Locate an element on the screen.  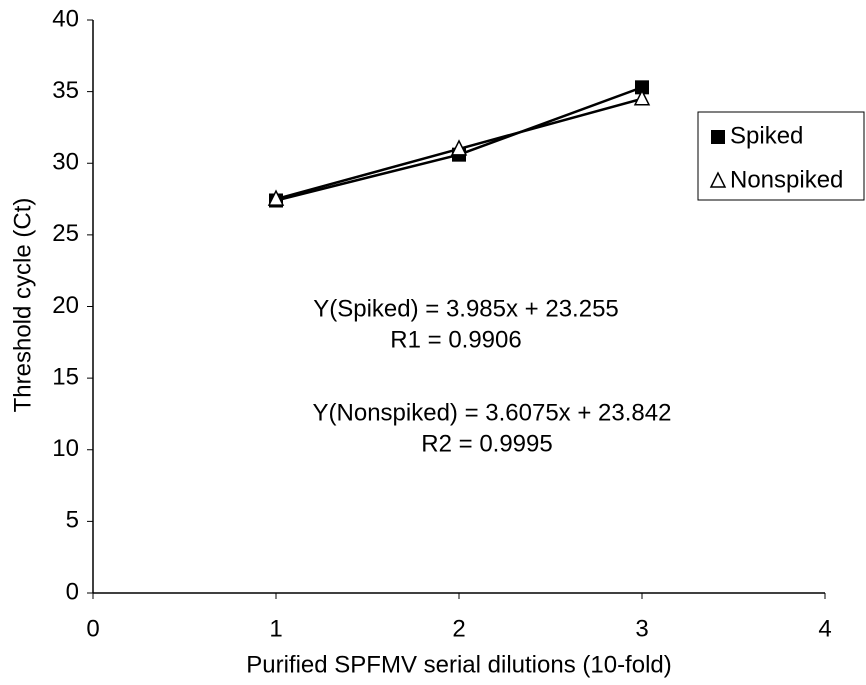
y-tick-label: 30 is located at coordinates (65, 162).